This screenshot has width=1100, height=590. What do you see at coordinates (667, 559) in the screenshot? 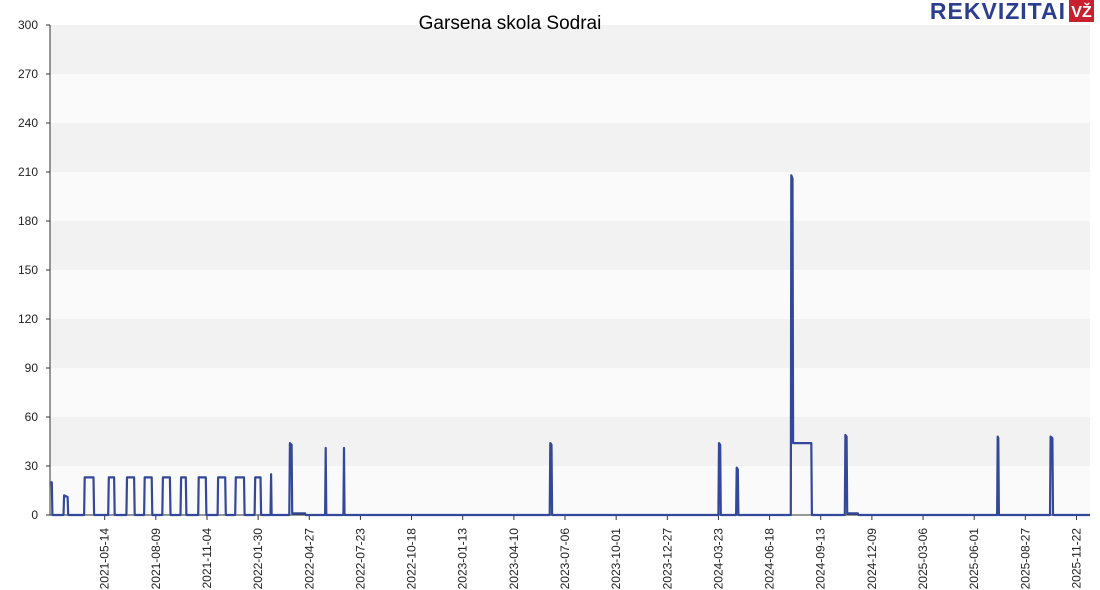
I see `x-tick-label: 2023-12-27` at bounding box center [667, 559].